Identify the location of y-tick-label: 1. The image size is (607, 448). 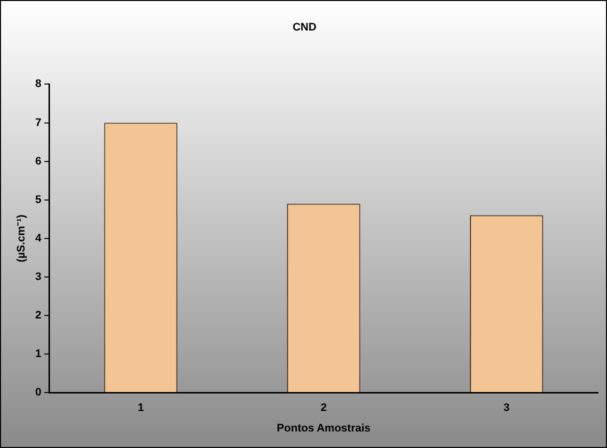
(38, 354).